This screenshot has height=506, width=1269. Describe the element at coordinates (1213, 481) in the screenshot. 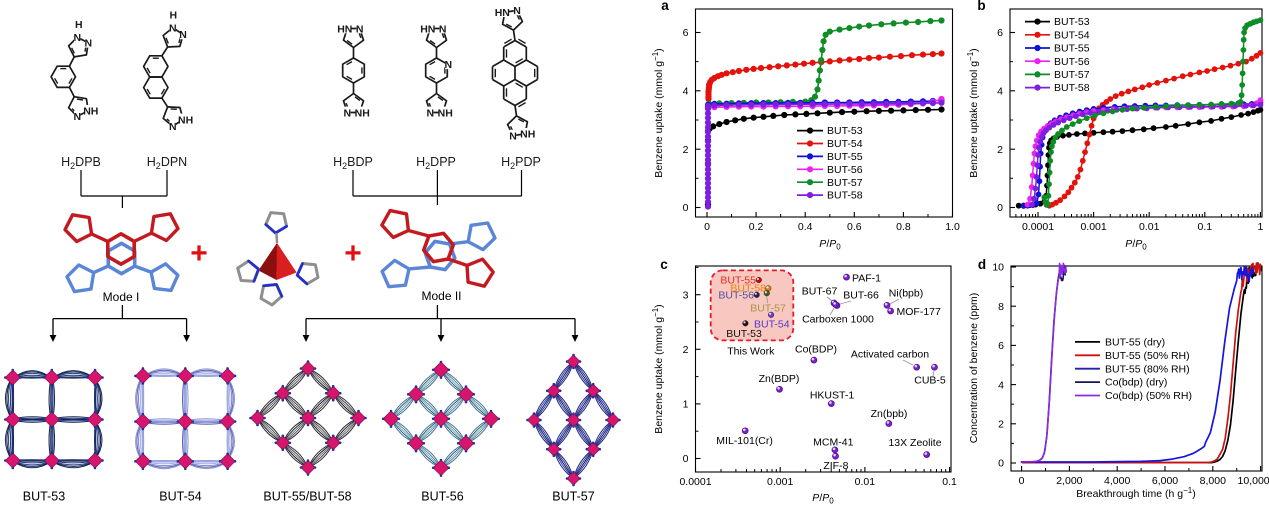

I see `svg-text: 8,000` at that location.